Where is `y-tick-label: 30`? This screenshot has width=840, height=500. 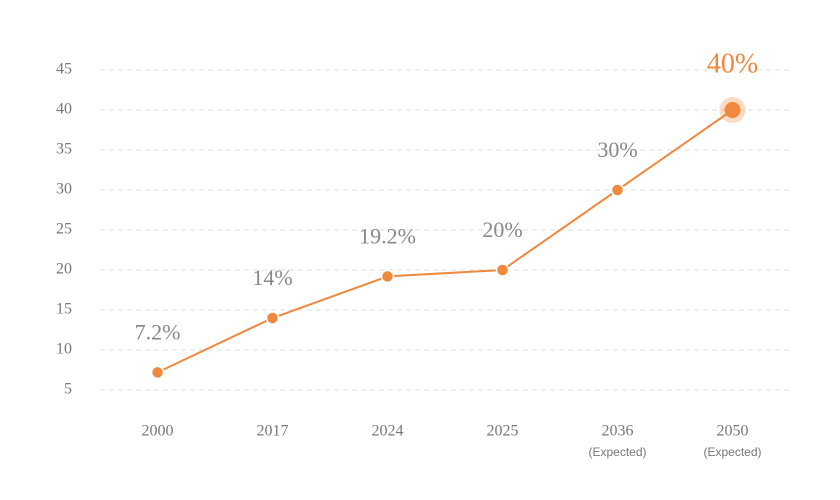 y-tick-label: 30 is located at coordinates (64, 189).